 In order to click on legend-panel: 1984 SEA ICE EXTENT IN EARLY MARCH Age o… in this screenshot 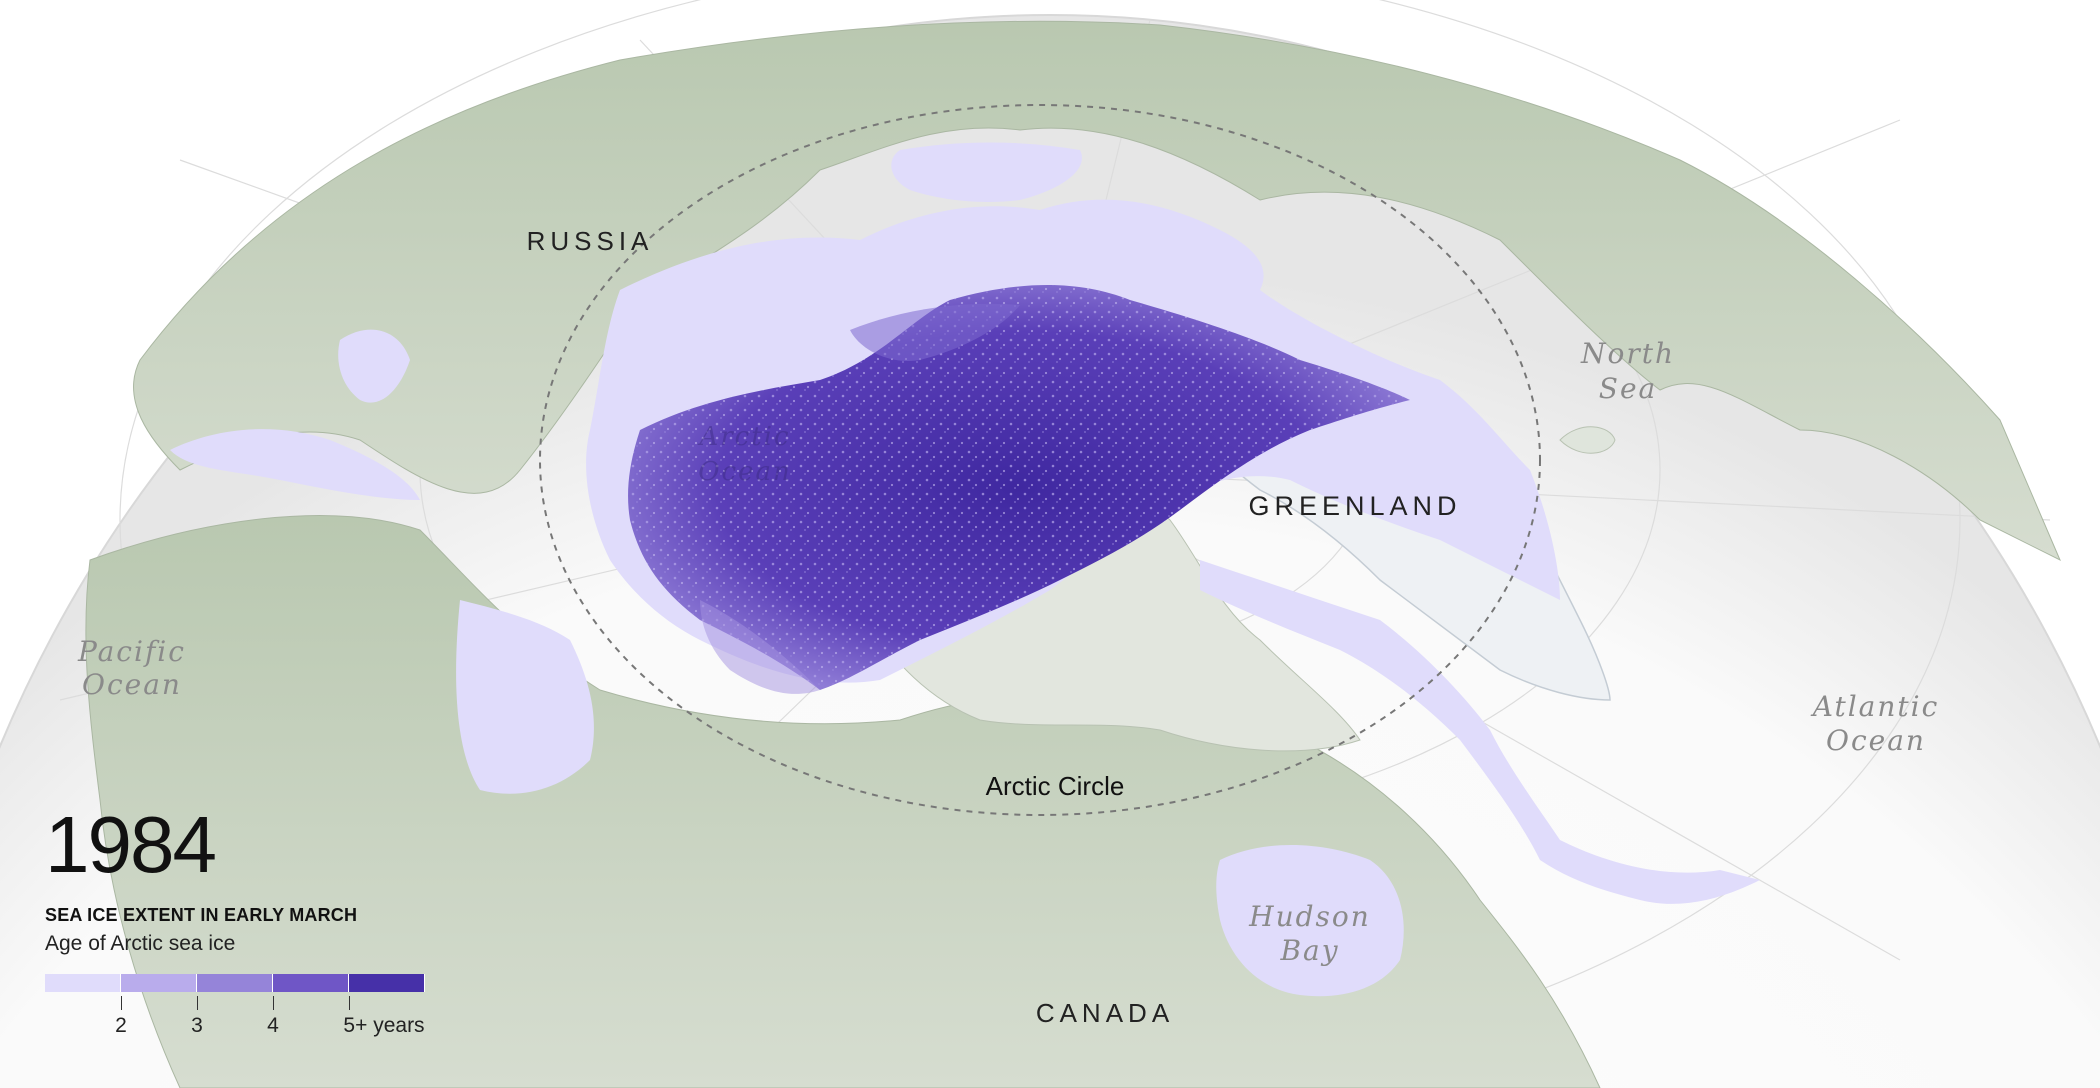, I will do `click(255, 924)`.